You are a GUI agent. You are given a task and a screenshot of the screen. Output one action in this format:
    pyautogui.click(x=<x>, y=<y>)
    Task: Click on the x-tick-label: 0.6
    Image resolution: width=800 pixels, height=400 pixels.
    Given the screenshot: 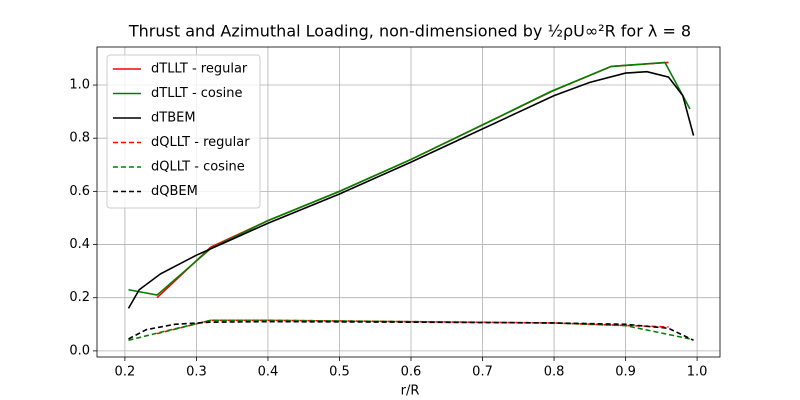 What is the action you would take?
    pyautogui.click(x=411, y=372)
    